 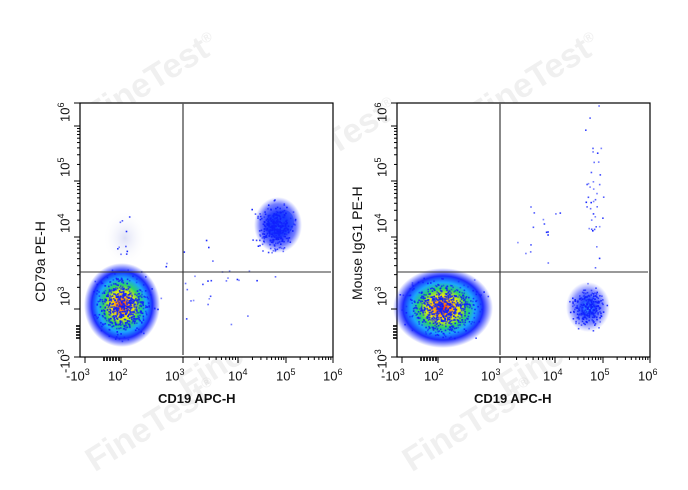 What do you see at coordinates (381, 112) in the screenshot?
I see `y-tick-label: 10⁶` at bounding box center [381, 112].